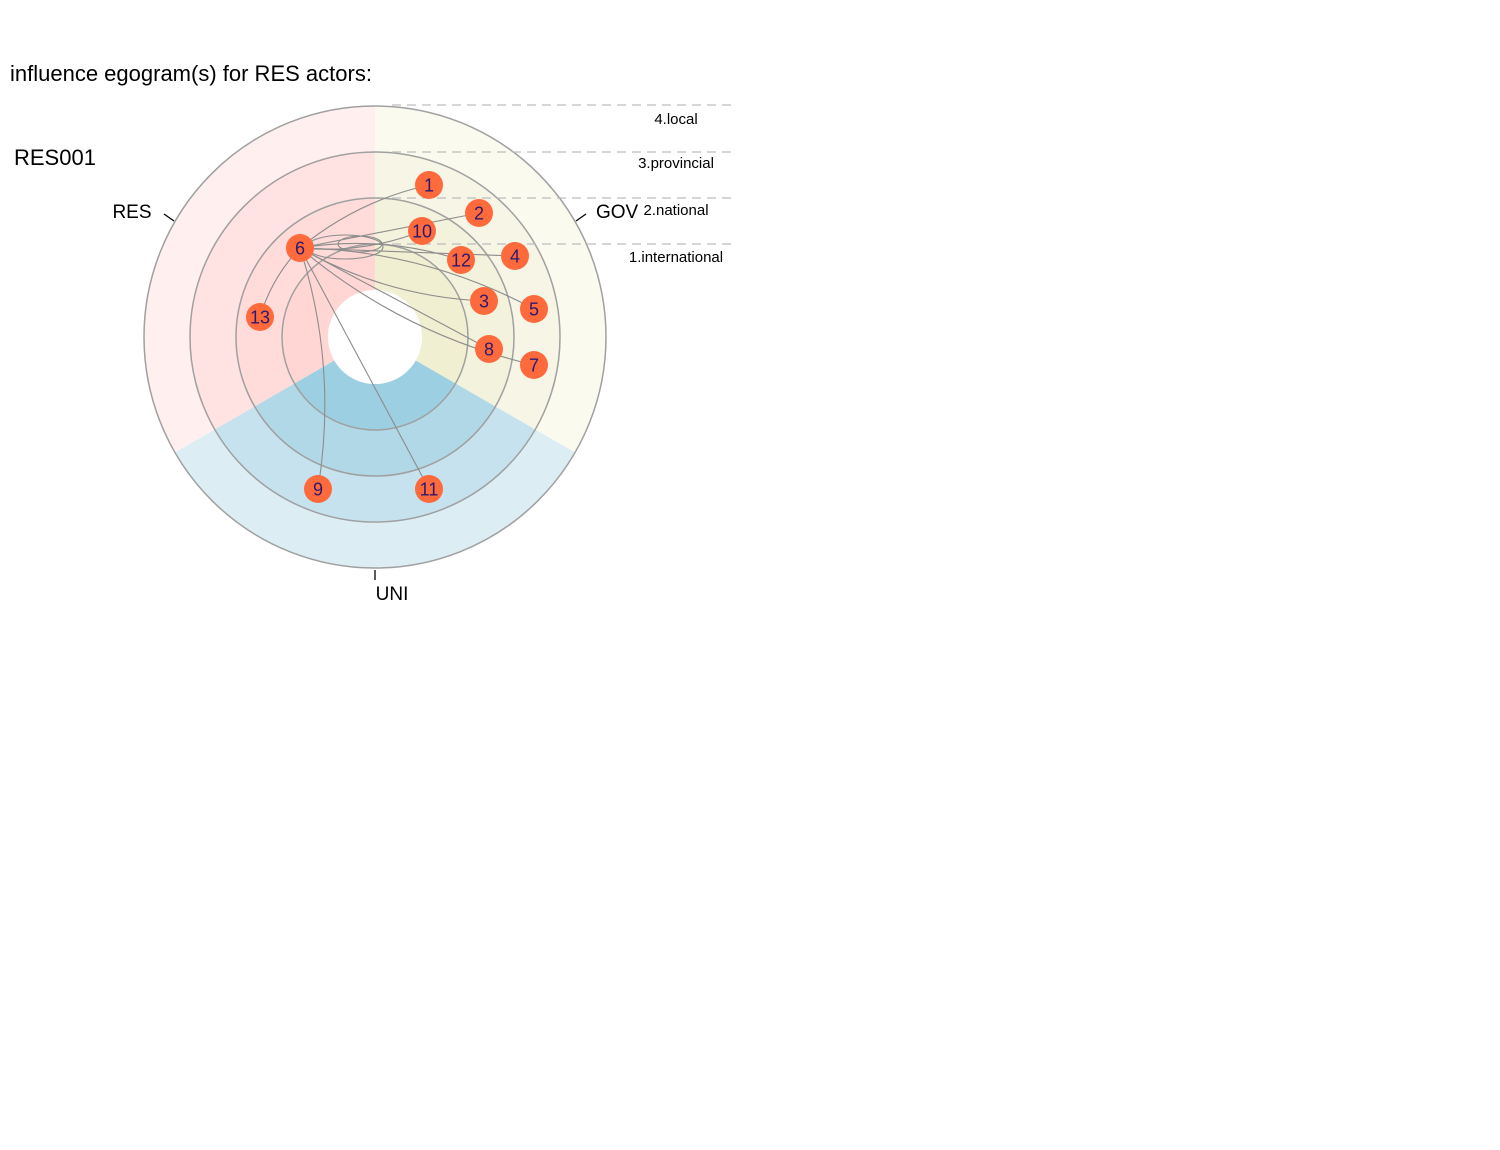  I want to click on node-2: 2, so click(479, 213).